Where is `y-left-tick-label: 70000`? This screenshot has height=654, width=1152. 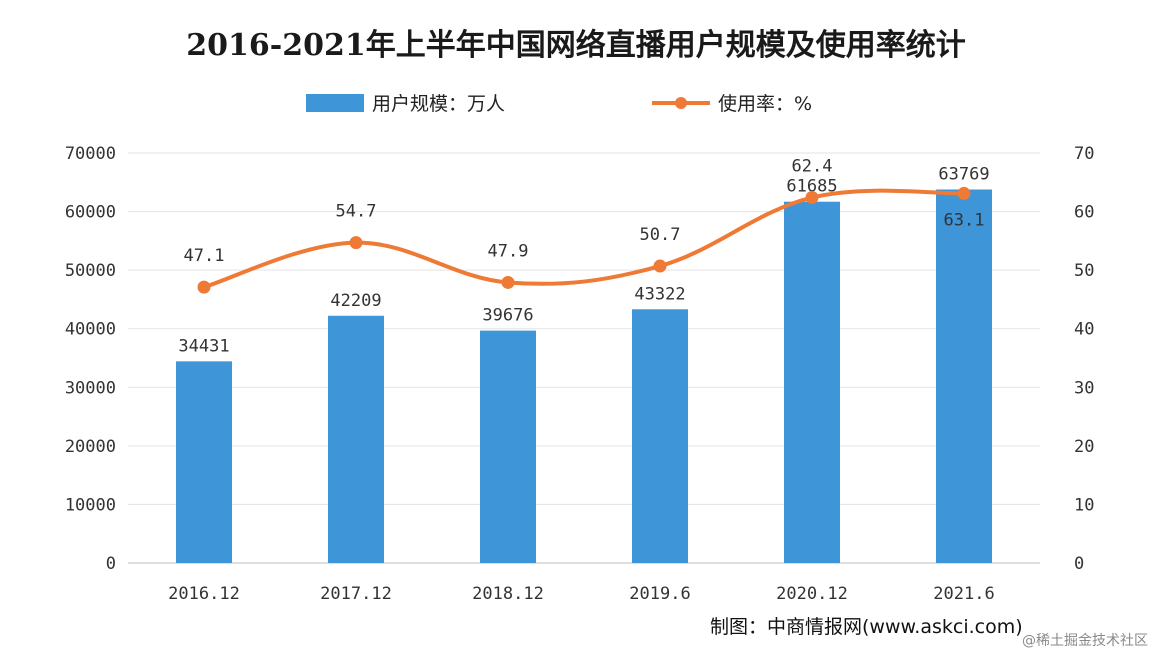 y-left-tick-label: 70000 is located at coordinates (90, 154).